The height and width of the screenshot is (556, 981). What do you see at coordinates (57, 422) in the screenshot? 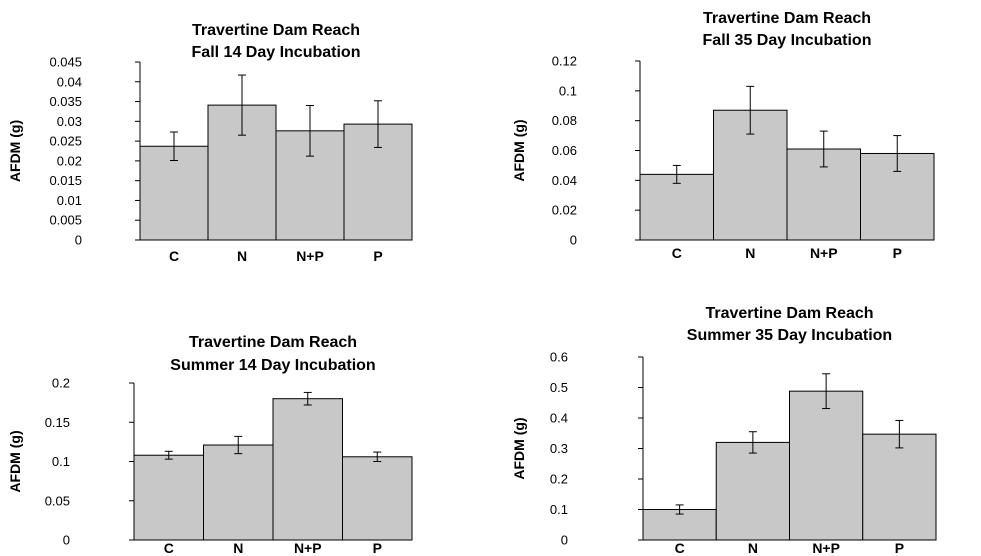
I see `y-tick-label: 0.15` at bounding box center [57, 422].